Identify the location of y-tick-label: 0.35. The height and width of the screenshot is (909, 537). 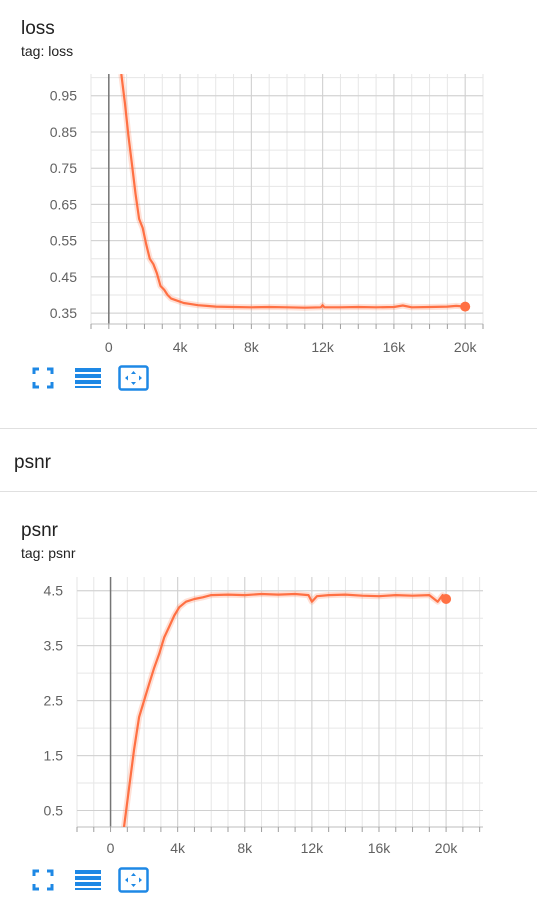
(63, 313).